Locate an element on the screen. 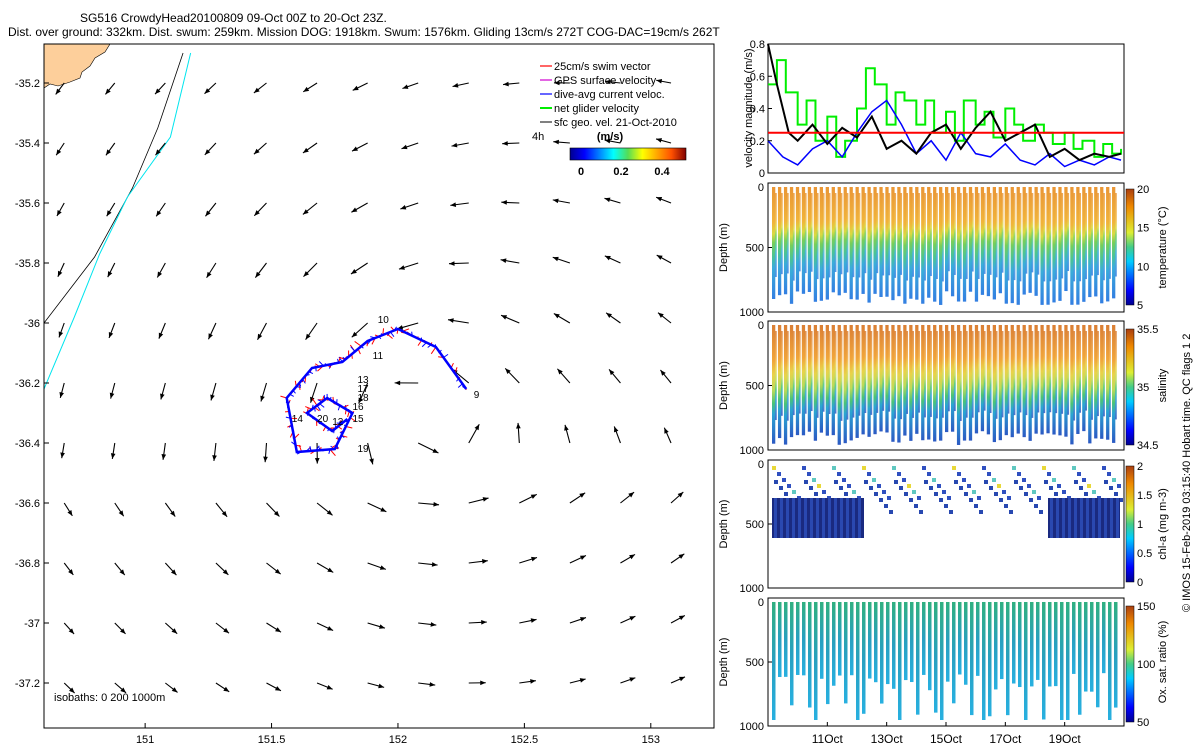 The width and height of the screenshot is (1200, 750). date-tick-label-4: 19Oct is located at coordinates (1065, 739).